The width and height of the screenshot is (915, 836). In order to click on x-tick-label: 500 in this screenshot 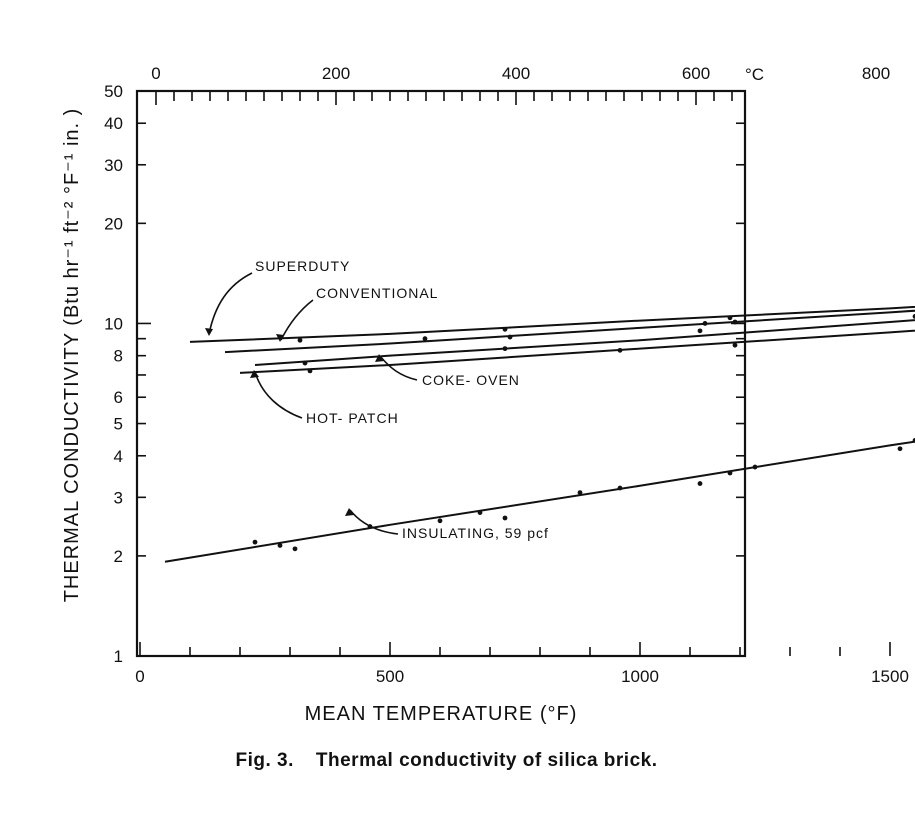, I will do `click(390, 676)`.